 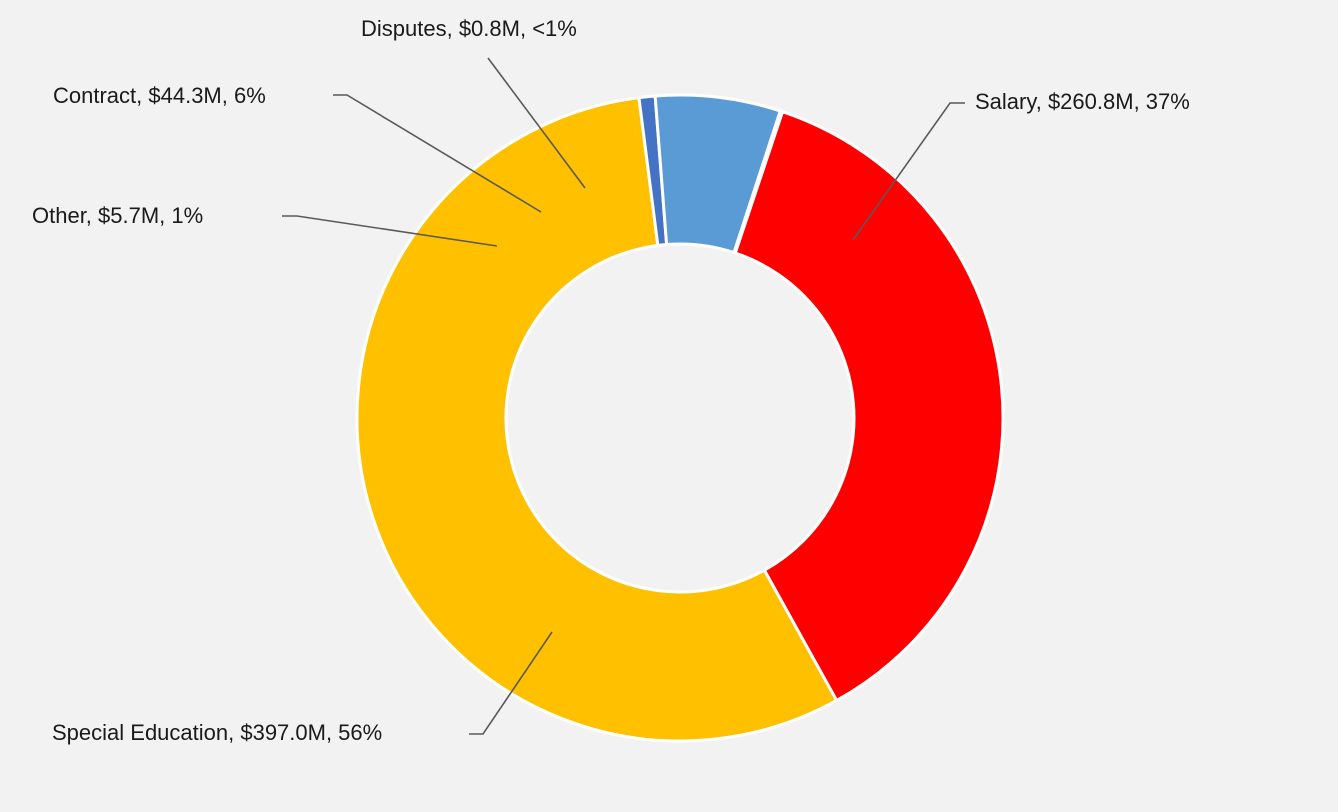 What do you see at coordinates (390, 231) in the screenshot?
I see `leader-line-other` at bounding box center [390, 231].